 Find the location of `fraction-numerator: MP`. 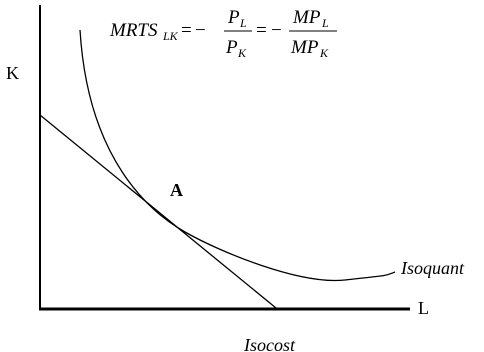

fraction-numerator: MP is located at coordinates (306, 17).